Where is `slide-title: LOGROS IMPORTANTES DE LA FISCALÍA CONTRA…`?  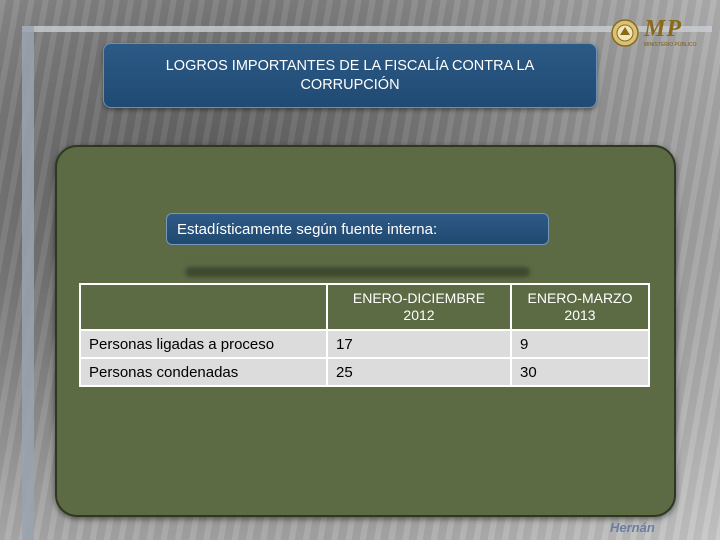 slide-title: LOGROS IMPORTANTES DE LA FISCALÍA CONTRA… is located at coordinates (350, 75).